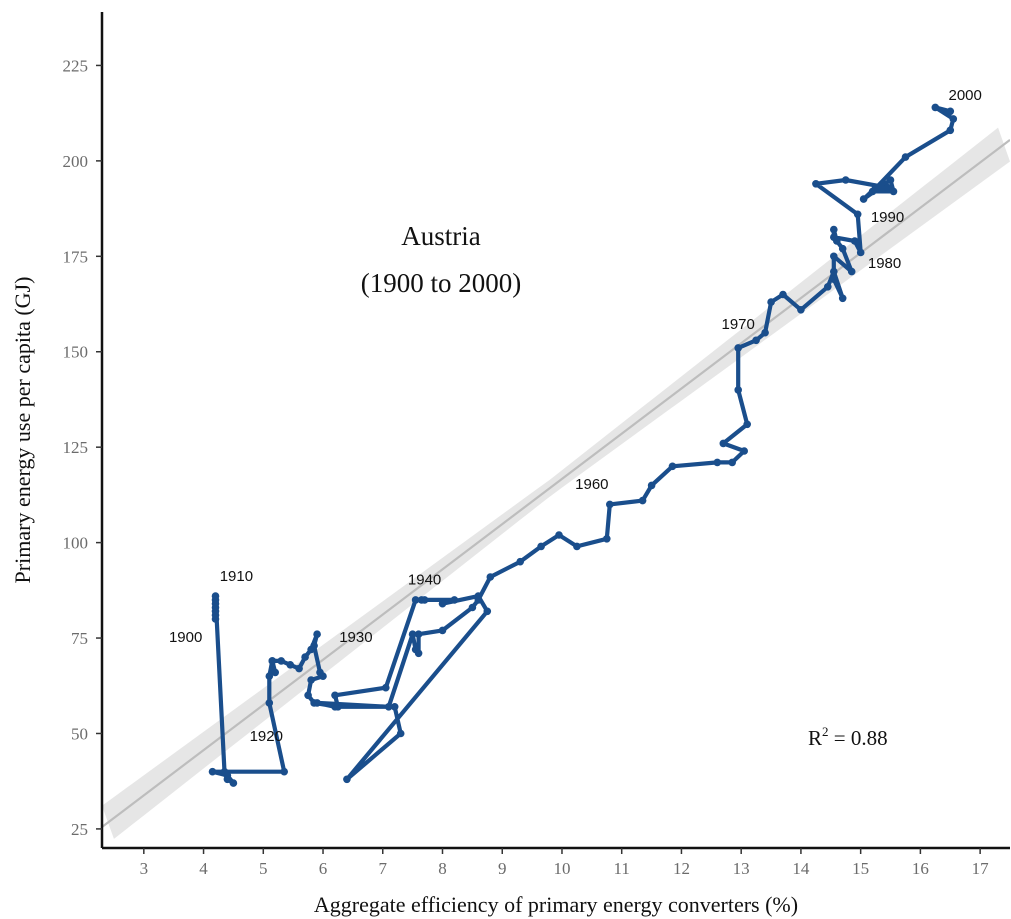  What do you see at coordinates (561, 868) in the screenshot?
I see `x-tick-label: 10` at bounding box center [561, 868].